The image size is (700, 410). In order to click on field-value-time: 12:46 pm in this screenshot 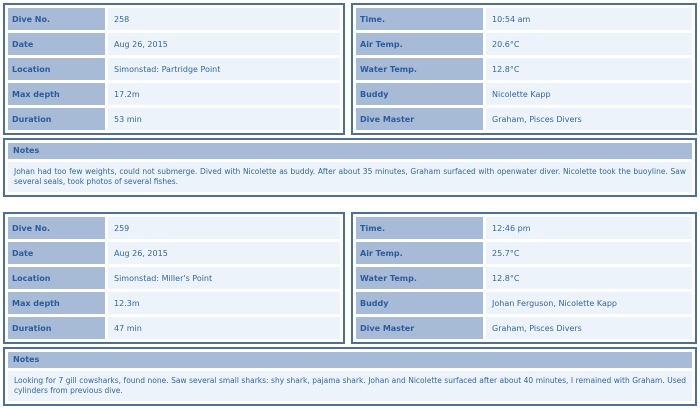, I will do `click(589, 228)`.